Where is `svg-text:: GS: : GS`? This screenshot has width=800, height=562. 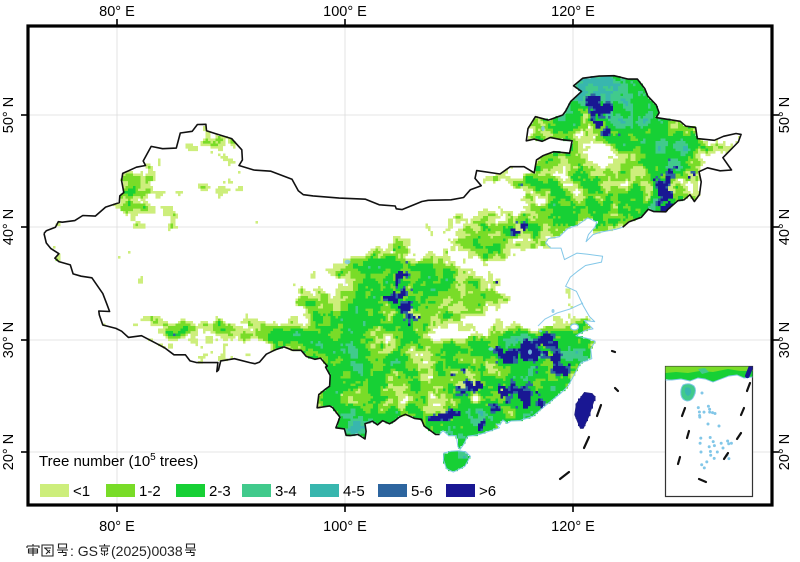
svg-text:: GS: : GS is located at coordinates (84, 551).